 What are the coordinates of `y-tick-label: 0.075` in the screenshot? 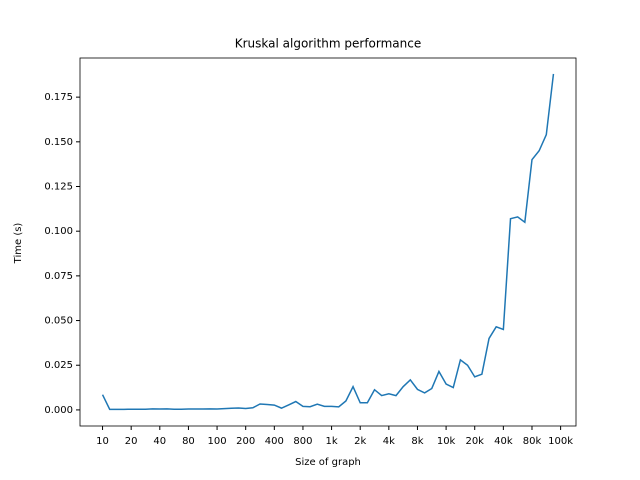 It's located at (58, 276).